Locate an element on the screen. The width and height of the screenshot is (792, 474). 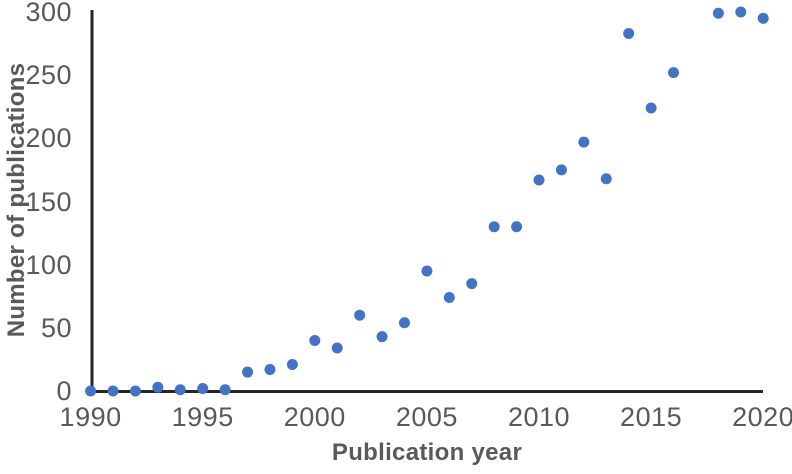
x-tick-label: 1990 is located at coordinates (90, 417).